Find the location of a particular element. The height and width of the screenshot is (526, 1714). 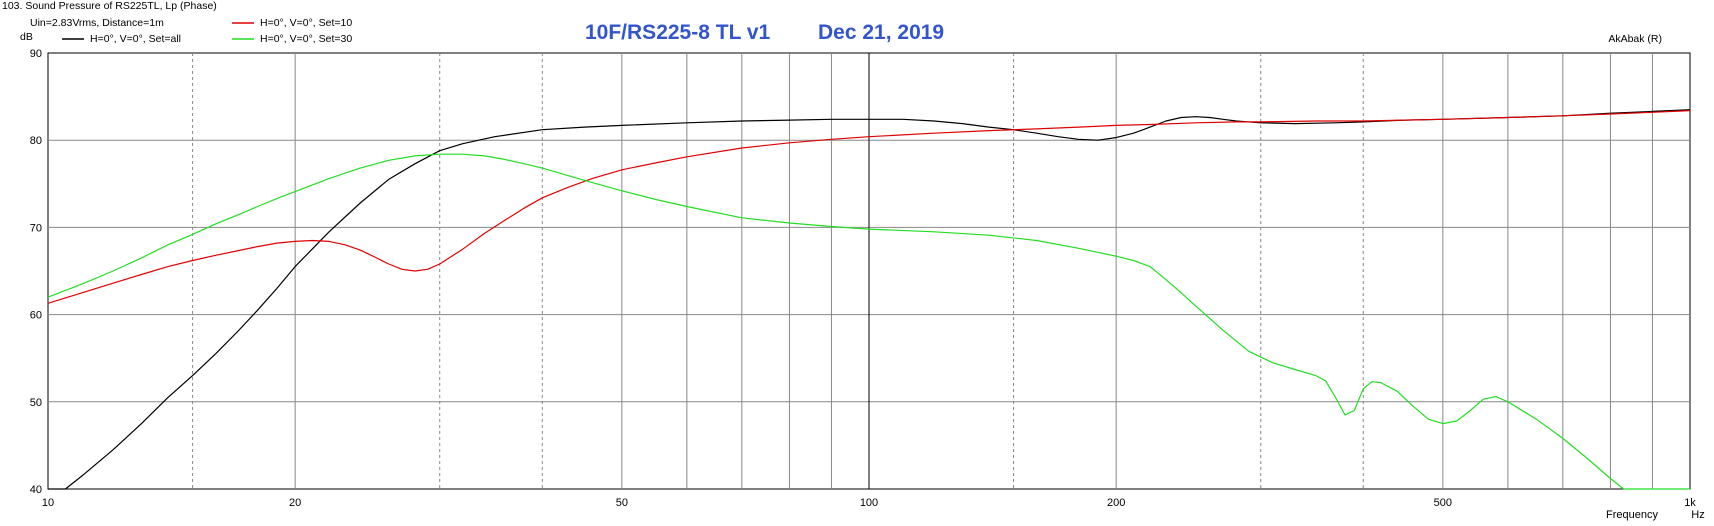

y-tick-label: 70 is located at coordinates (36, 228).